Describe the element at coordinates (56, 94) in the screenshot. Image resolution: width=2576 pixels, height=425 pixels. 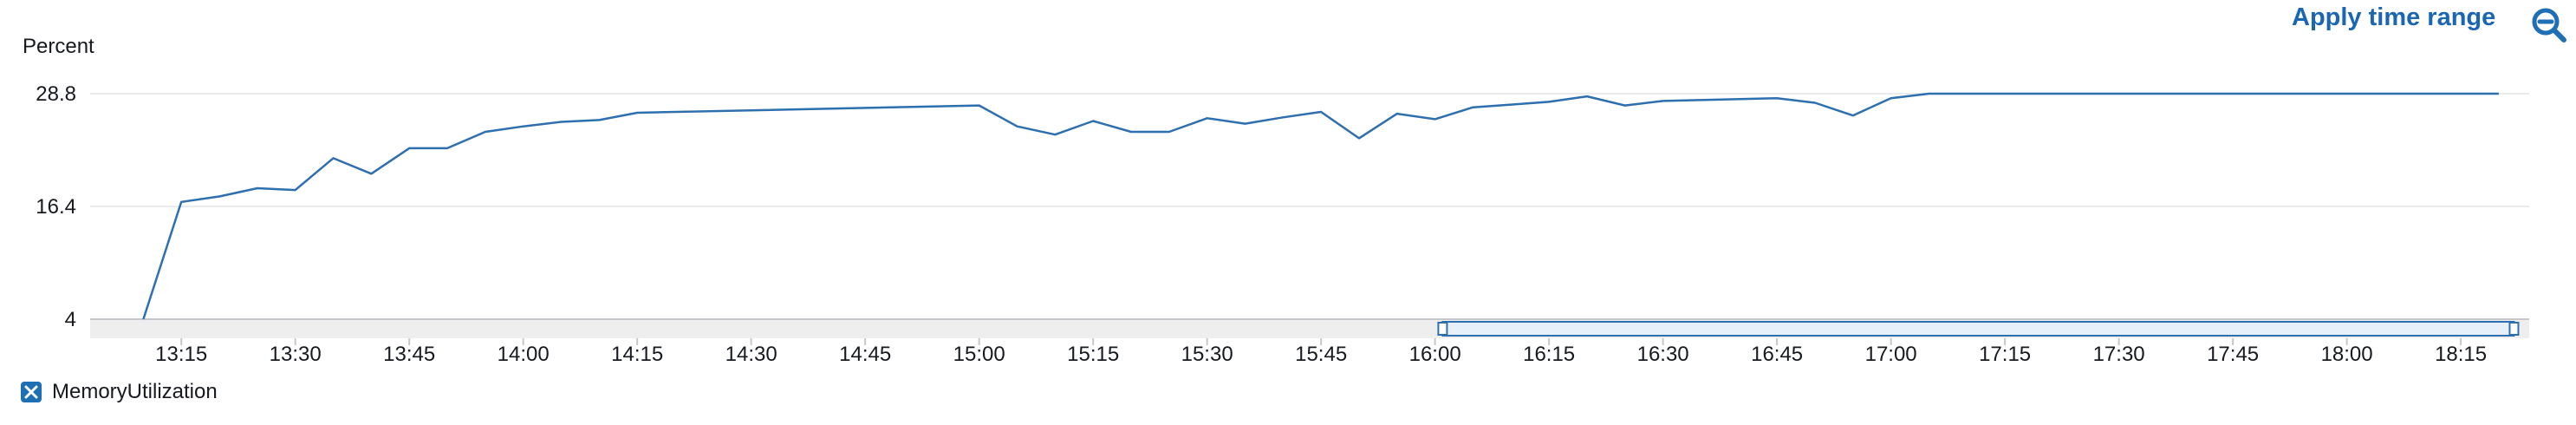
I see `y-tick-label: 28.8` at that location.